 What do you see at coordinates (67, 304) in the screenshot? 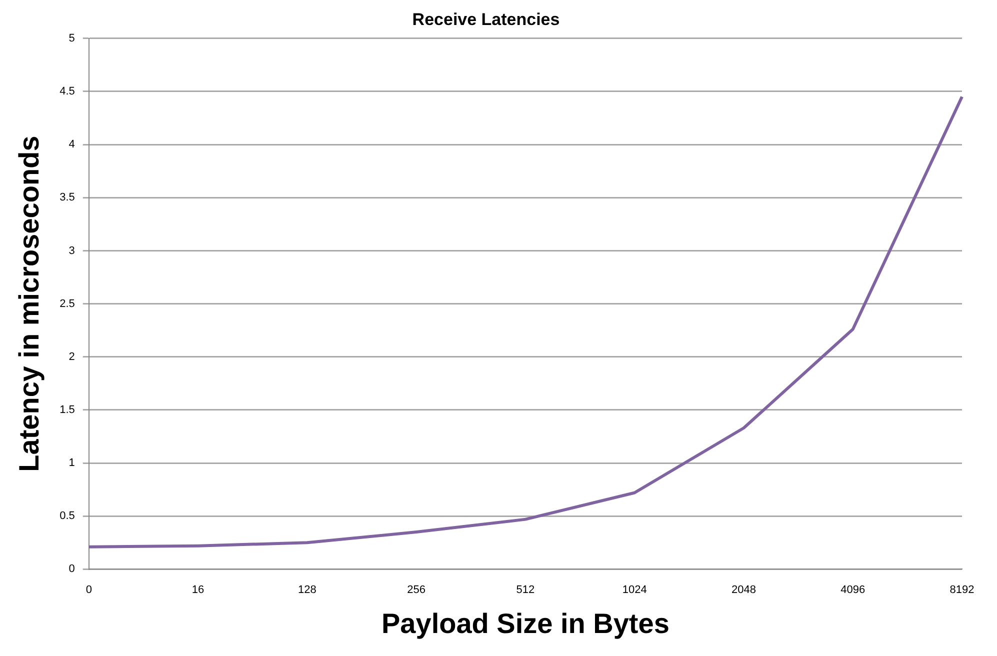
I see `y-tick-label: 2.5` at bounding box center [67, 304].